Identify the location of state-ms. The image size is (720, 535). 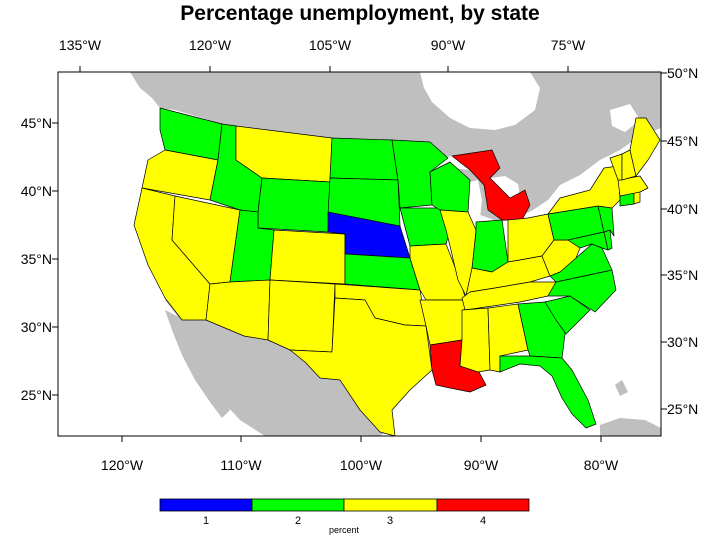
(475, 340).